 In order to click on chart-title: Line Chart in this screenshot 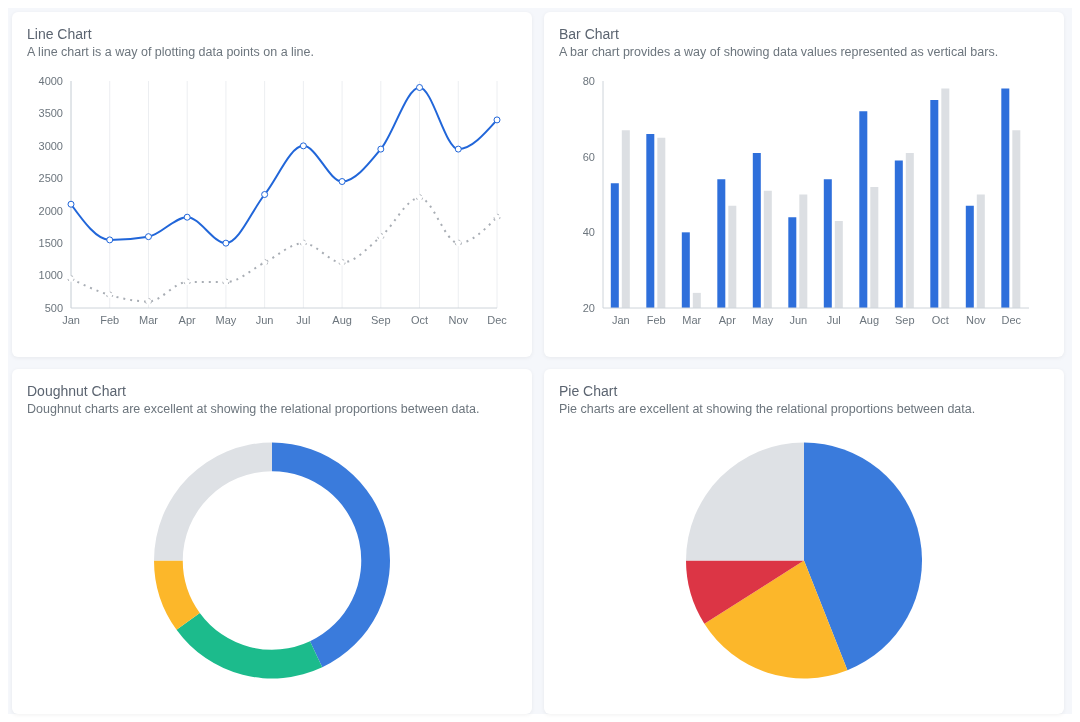, I will do `click(60, 34)`.